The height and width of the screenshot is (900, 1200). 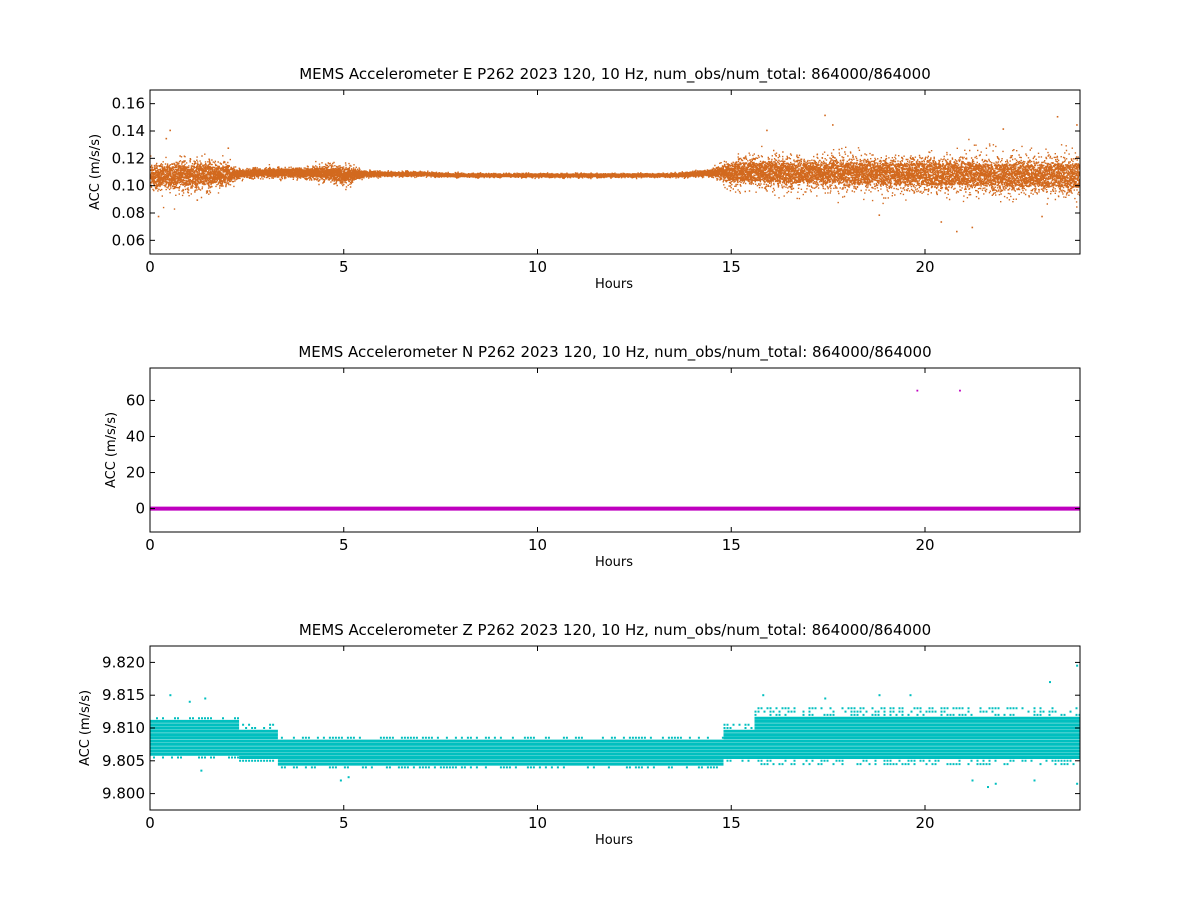 What do you see at coordinates (135, 473) in the screenshot?
I see `y-tick-label: 20` at bounding box center [135, 473].